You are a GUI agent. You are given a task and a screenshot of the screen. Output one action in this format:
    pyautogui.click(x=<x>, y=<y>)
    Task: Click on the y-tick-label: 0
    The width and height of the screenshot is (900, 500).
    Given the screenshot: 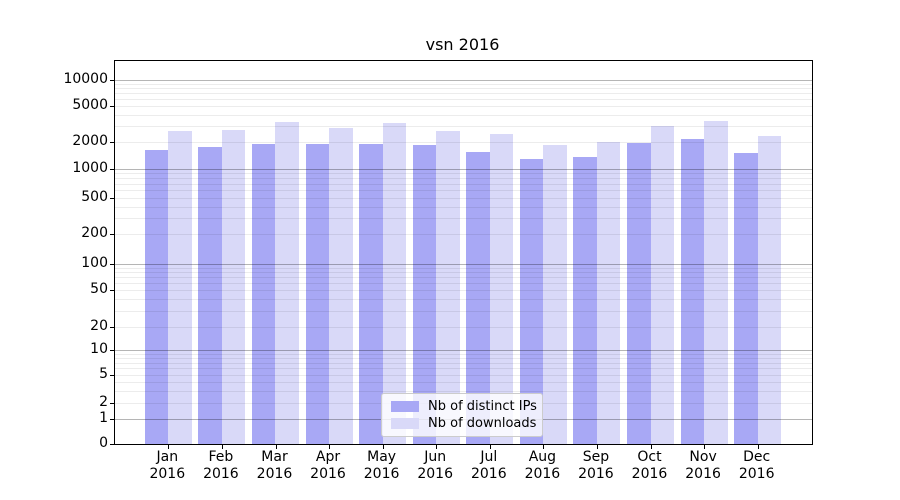 What is the action you would take?
    pyautogui.click(x=103, y=443)
    